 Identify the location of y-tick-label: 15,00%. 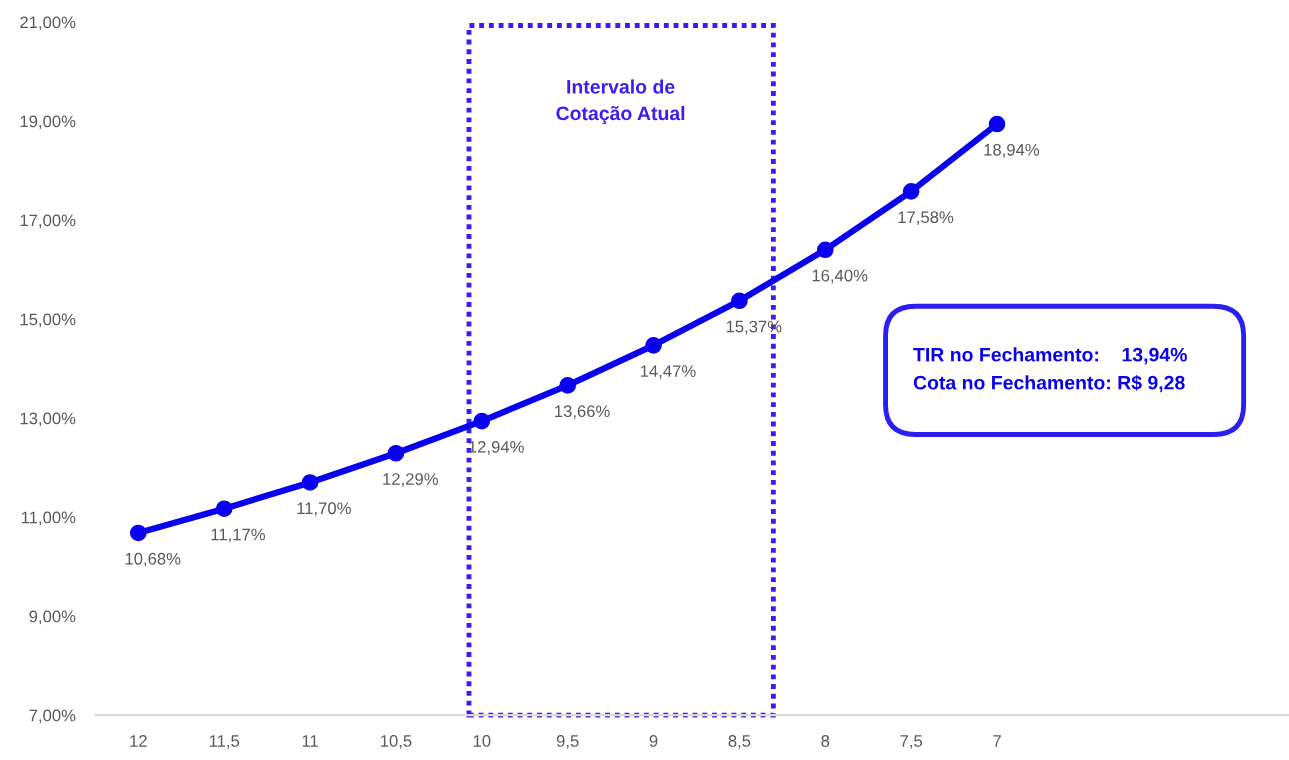
(48, 320).